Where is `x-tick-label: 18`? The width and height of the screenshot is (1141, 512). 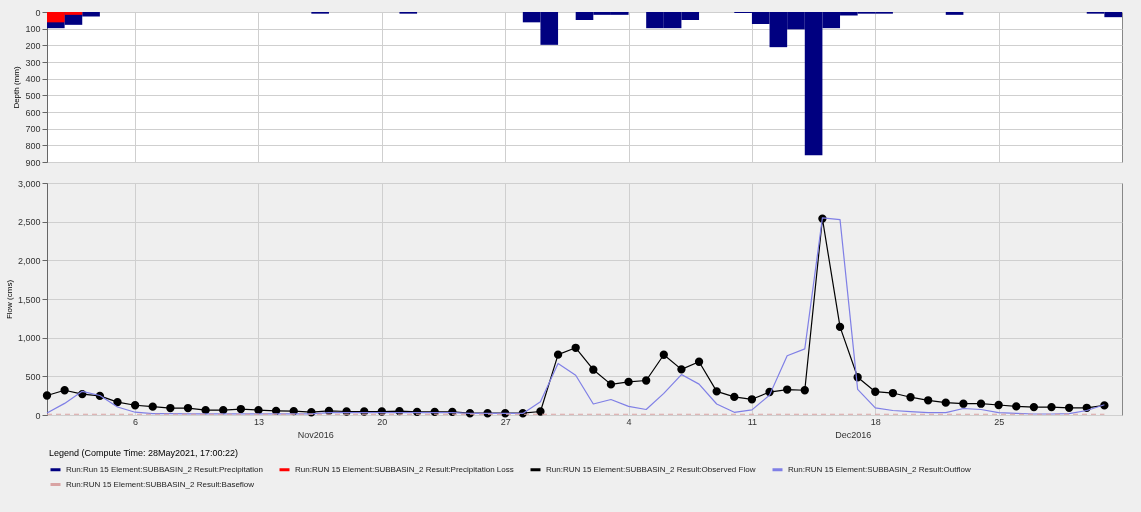
x-tick-label: 18 is located at coordinates (875, 421).